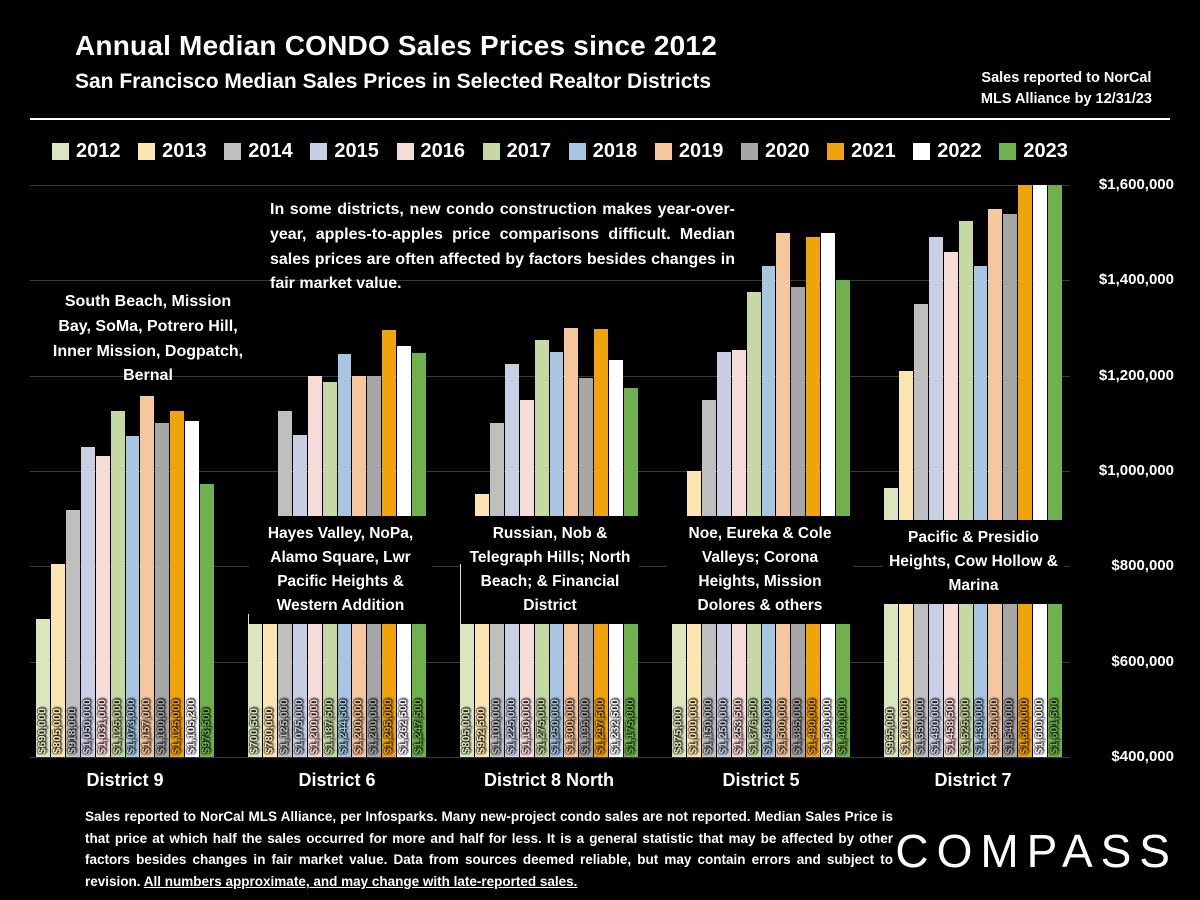 This screenshot has width=1200, height=900. I want to click on header-note-line1: Sales reported to NorCal, so click(1066, 78).